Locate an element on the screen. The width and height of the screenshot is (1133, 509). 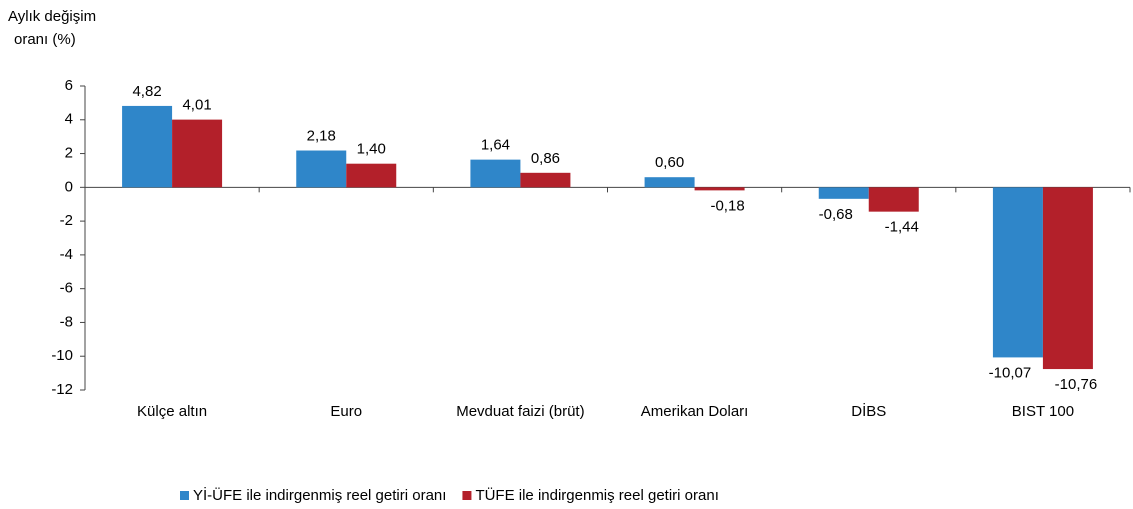
x-tick-label: BIST 100 is located at coordinates (1043, 411).